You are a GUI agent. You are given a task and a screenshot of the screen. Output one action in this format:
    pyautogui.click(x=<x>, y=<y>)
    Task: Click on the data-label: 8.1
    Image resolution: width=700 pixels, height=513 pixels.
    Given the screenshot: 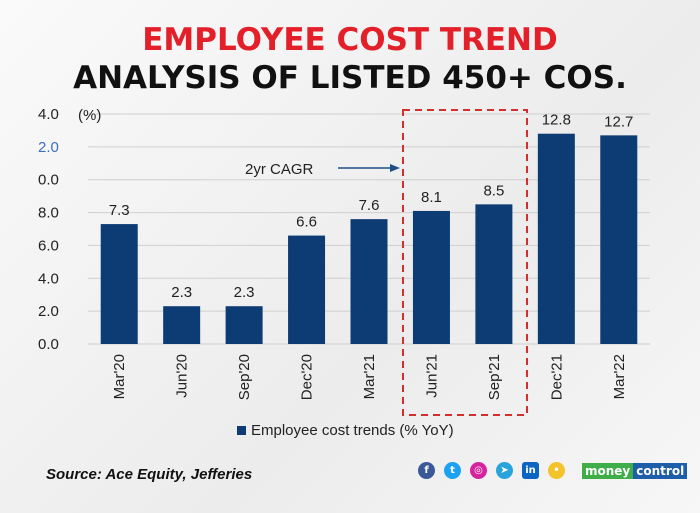 What is the action you would take?
    pyautogui.click(x=431, y=197)
    